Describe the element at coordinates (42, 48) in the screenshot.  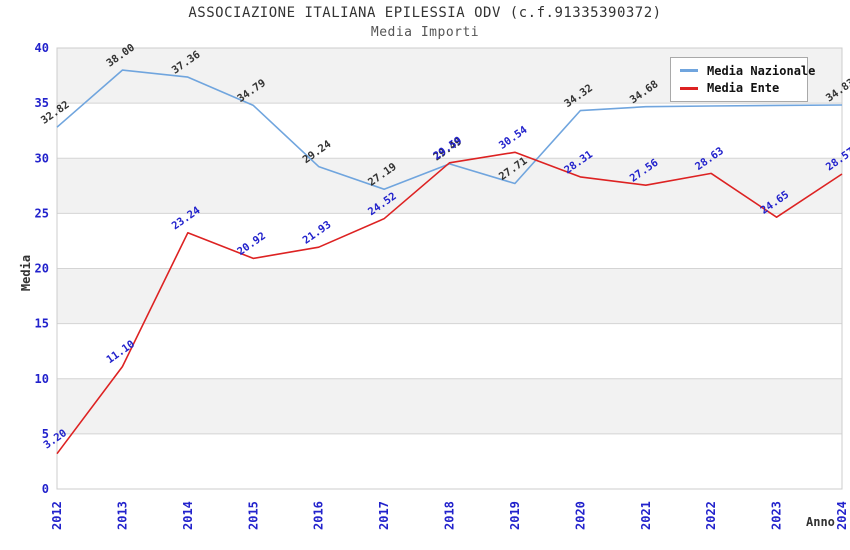
I see `y-tick-label: 40` at that location.